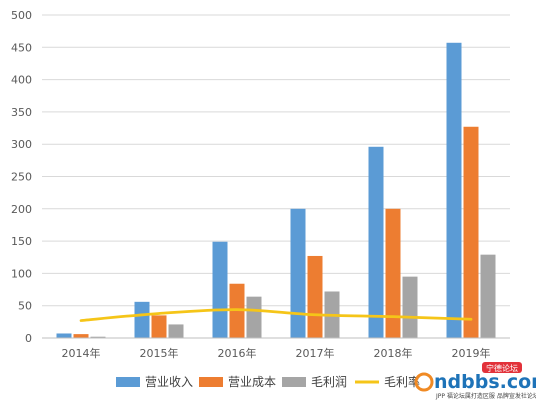  I want to click on line-path, so click(276, 315).